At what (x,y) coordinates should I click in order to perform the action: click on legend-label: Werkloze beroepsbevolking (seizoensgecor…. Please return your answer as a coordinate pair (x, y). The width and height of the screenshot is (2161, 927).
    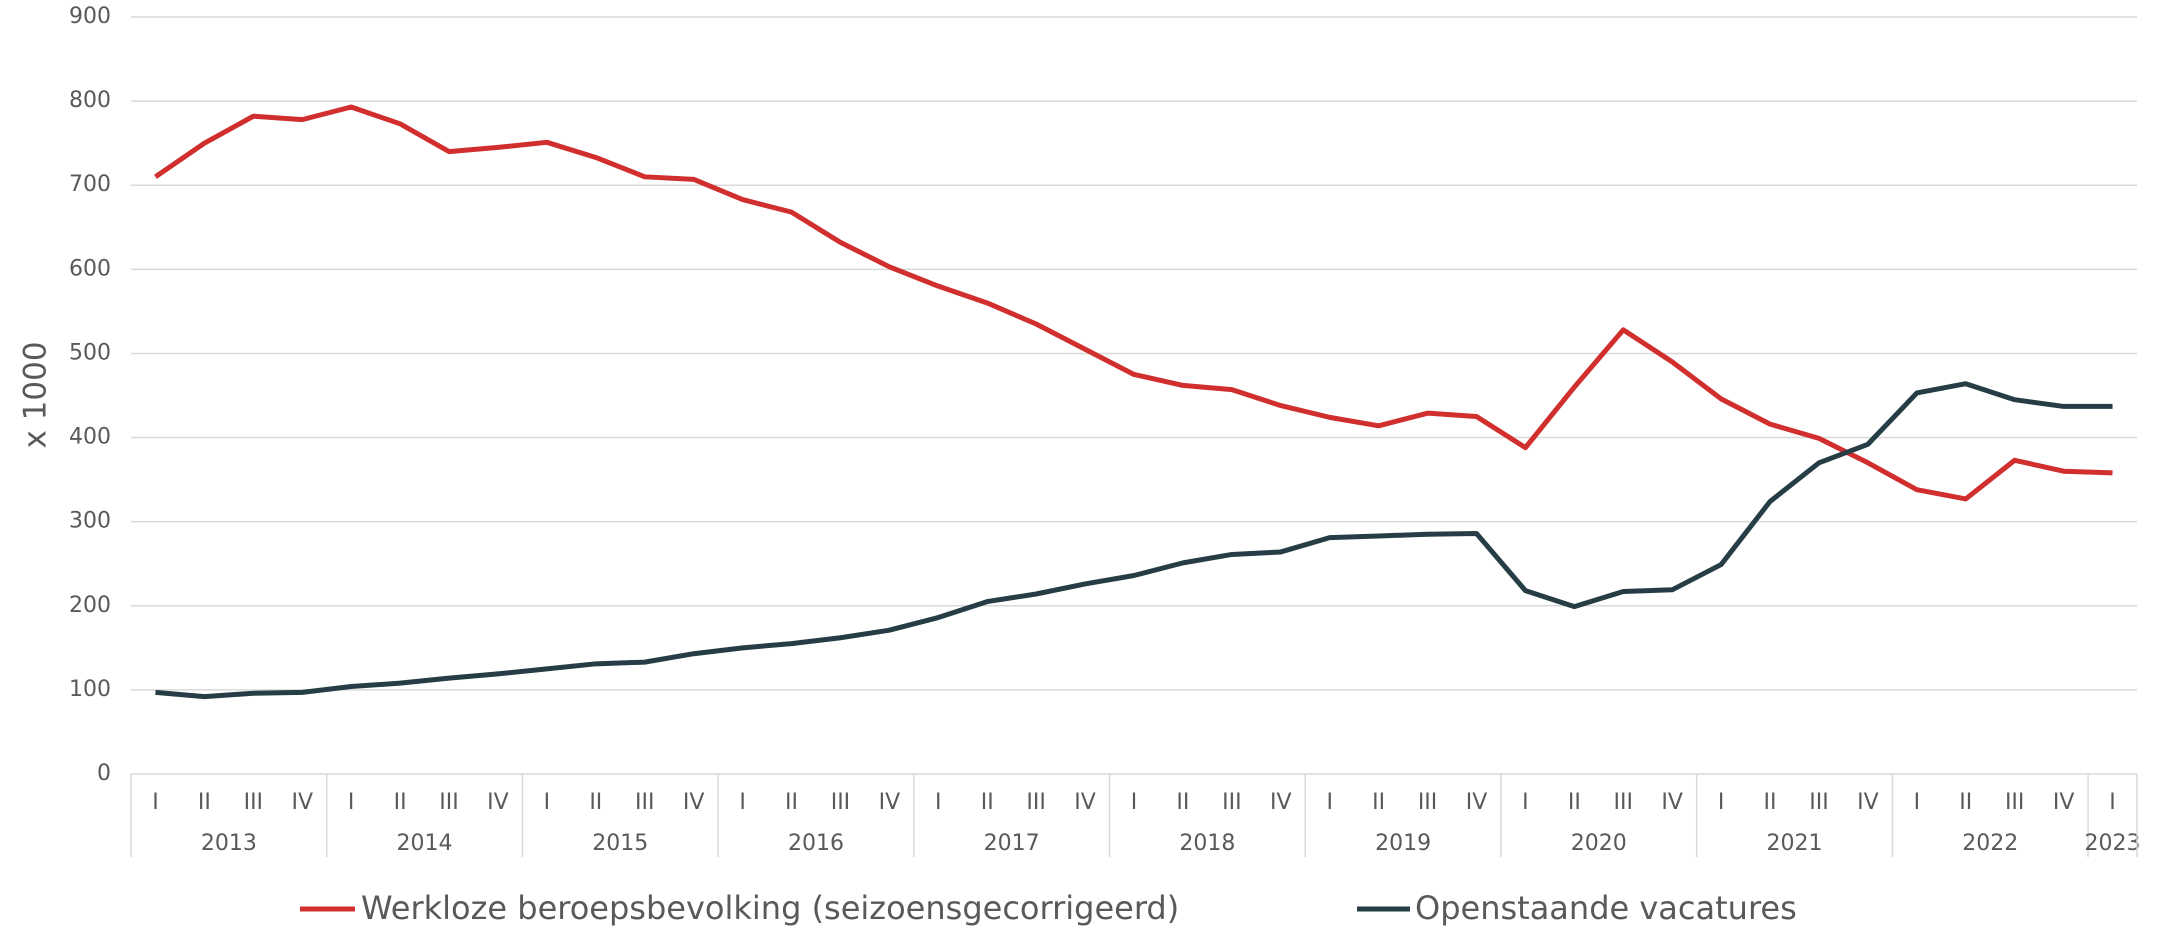
    Looking at the image, I should click on (770, 908).